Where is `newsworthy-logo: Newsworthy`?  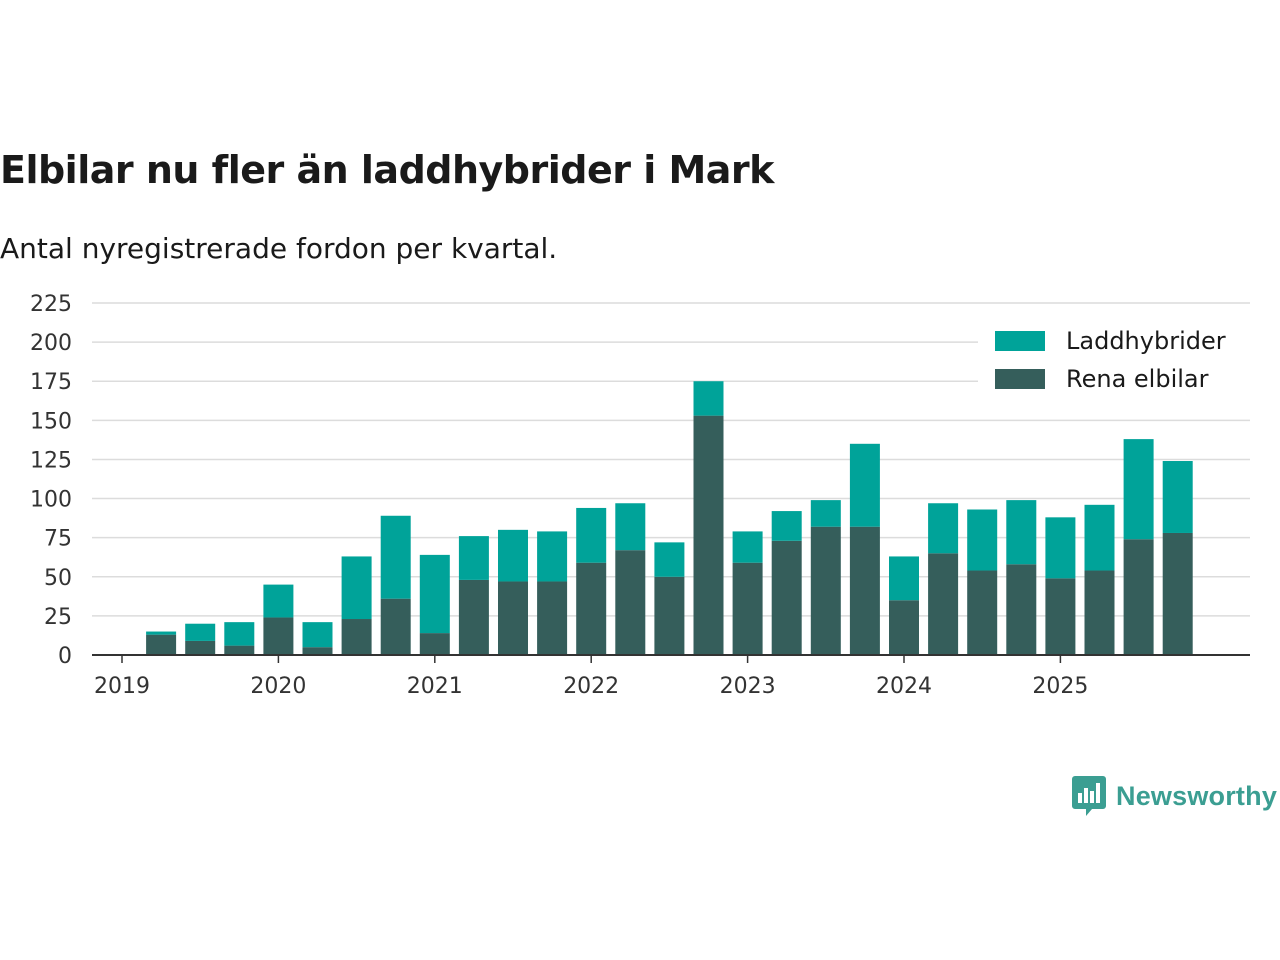 newsworthy-logo: Newsworthy is located at coordinates (1174, 796).